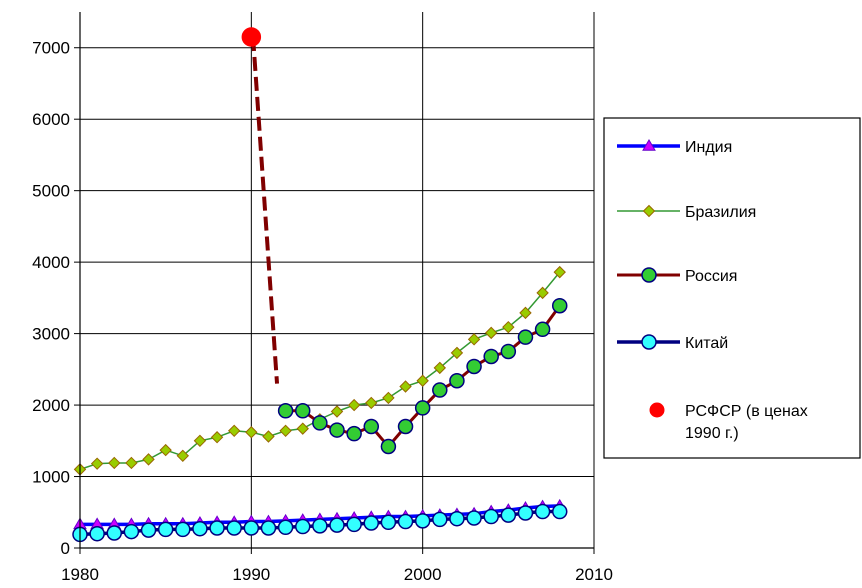  I want to click on y-tick-label: 4000, so click(51, 262).